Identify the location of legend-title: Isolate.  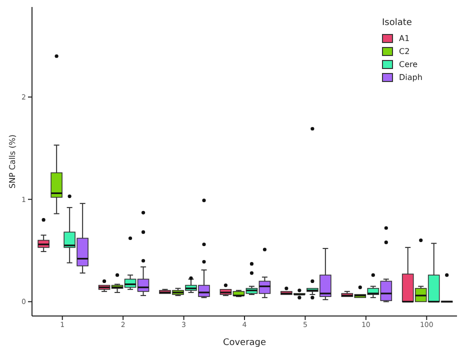
(397, 23).